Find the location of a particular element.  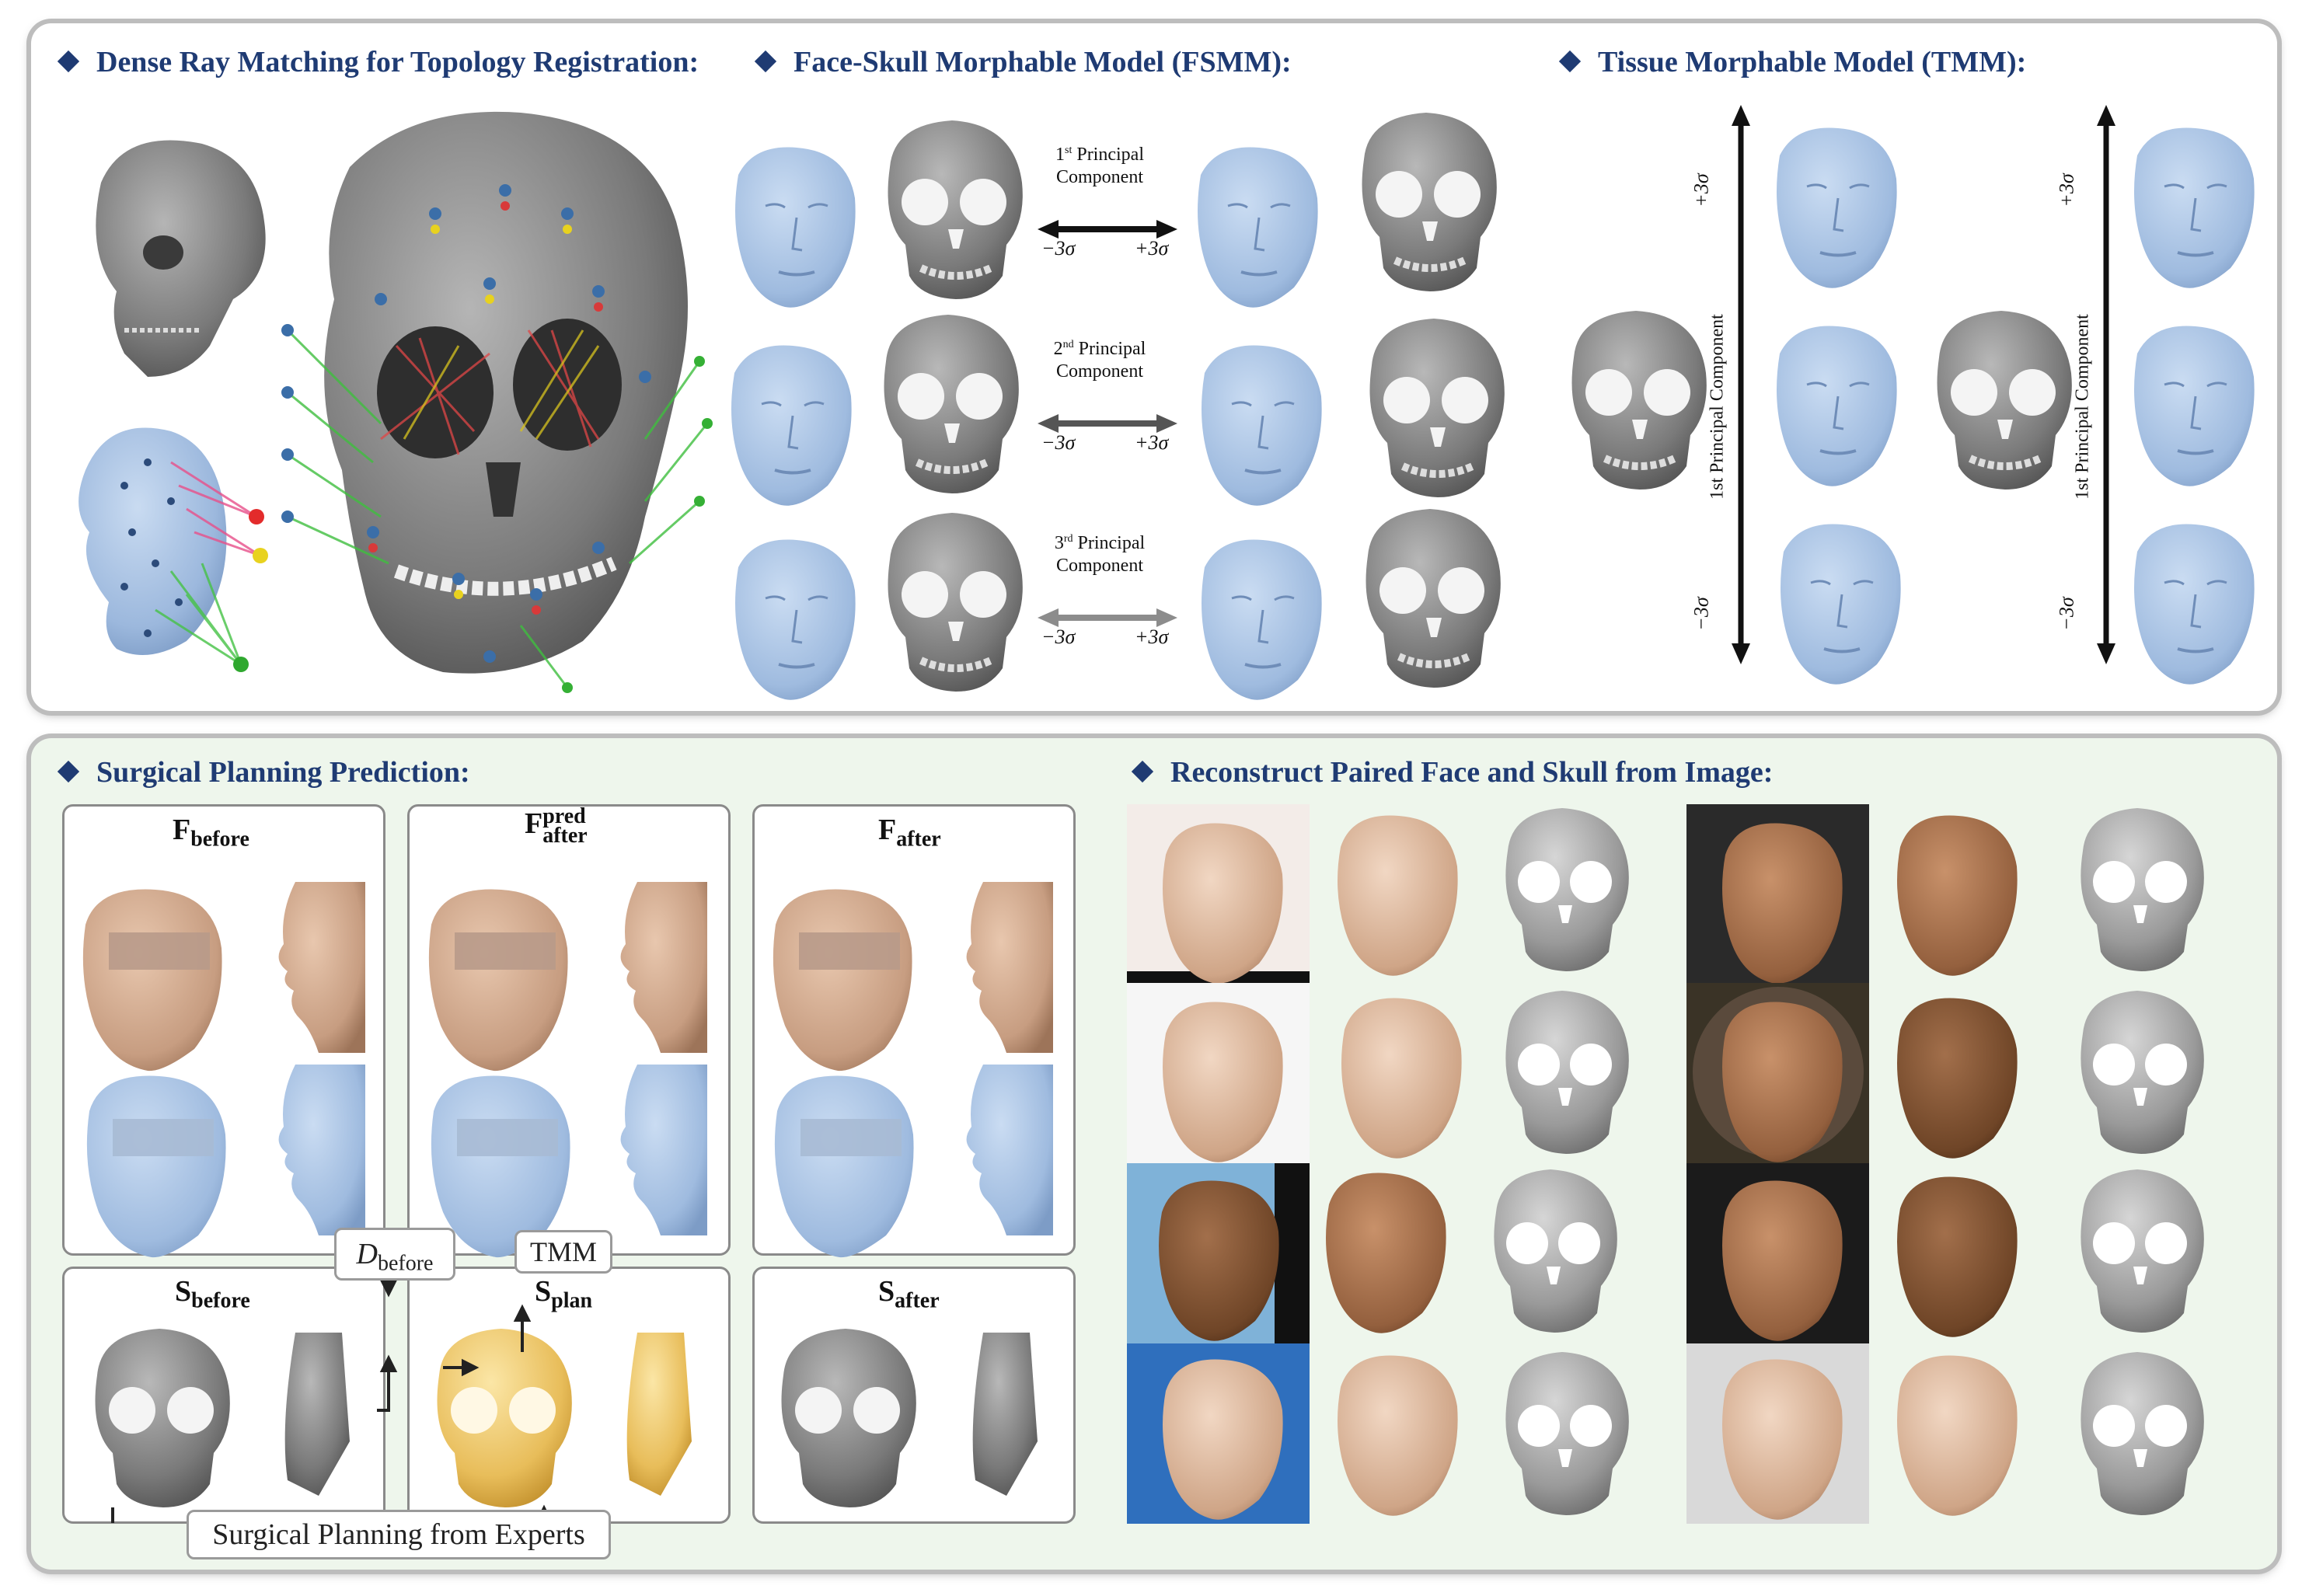

tmm-face-1-bottom is located at coordinates (1841, 604).